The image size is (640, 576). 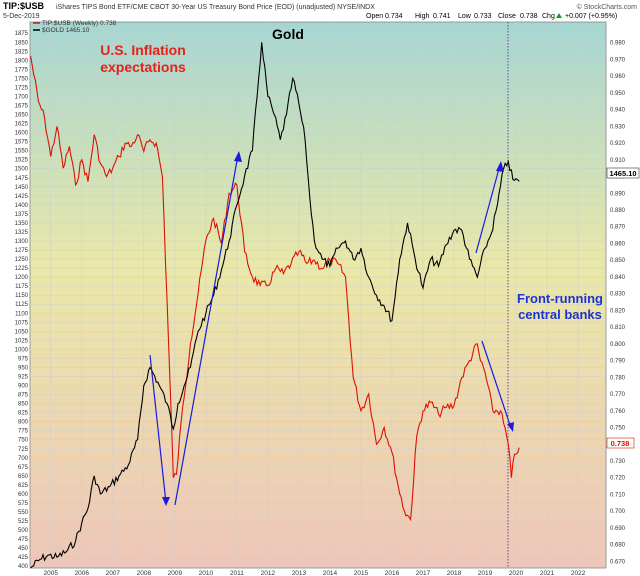 What do you see at coordinates (442, 16) in the screenshot?
I see `high-value: 0.741` at bounding box center [442, 16].